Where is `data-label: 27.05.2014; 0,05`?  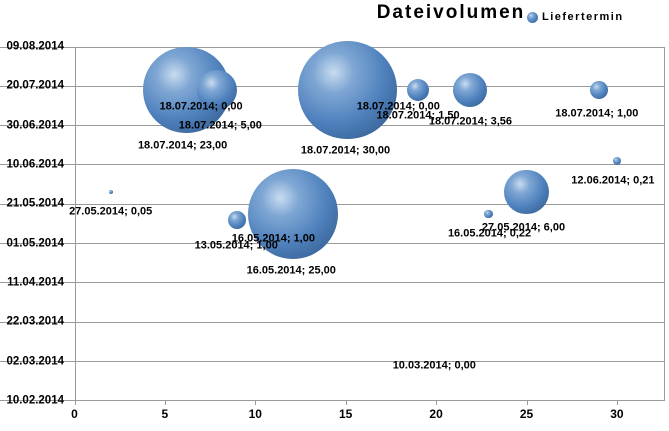
data-label: 27.05.2014; 0,05 is located at coordinates (111, 211).